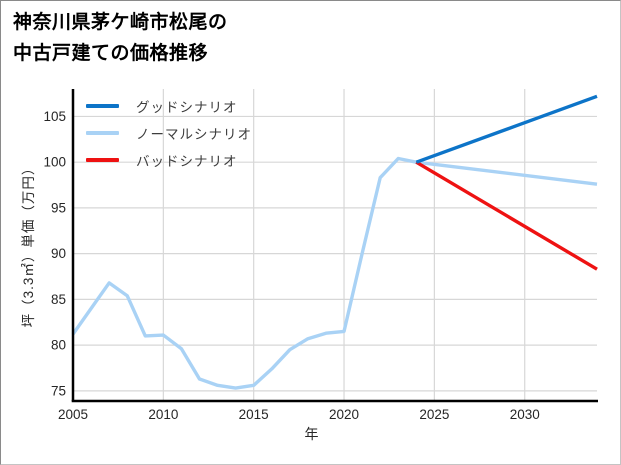 The height and width of the screenshot is (465, 621). I want to click on x-axis-label: 年, so click(311, 434).